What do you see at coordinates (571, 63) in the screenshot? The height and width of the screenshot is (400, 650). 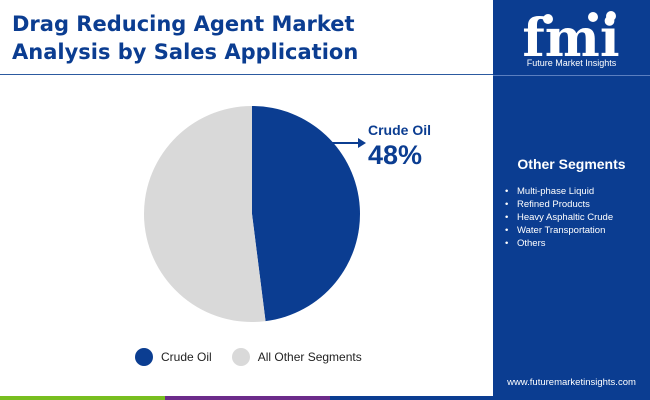 I see `logo-caption: Future Market Insights` at bounding box center [571, 63].